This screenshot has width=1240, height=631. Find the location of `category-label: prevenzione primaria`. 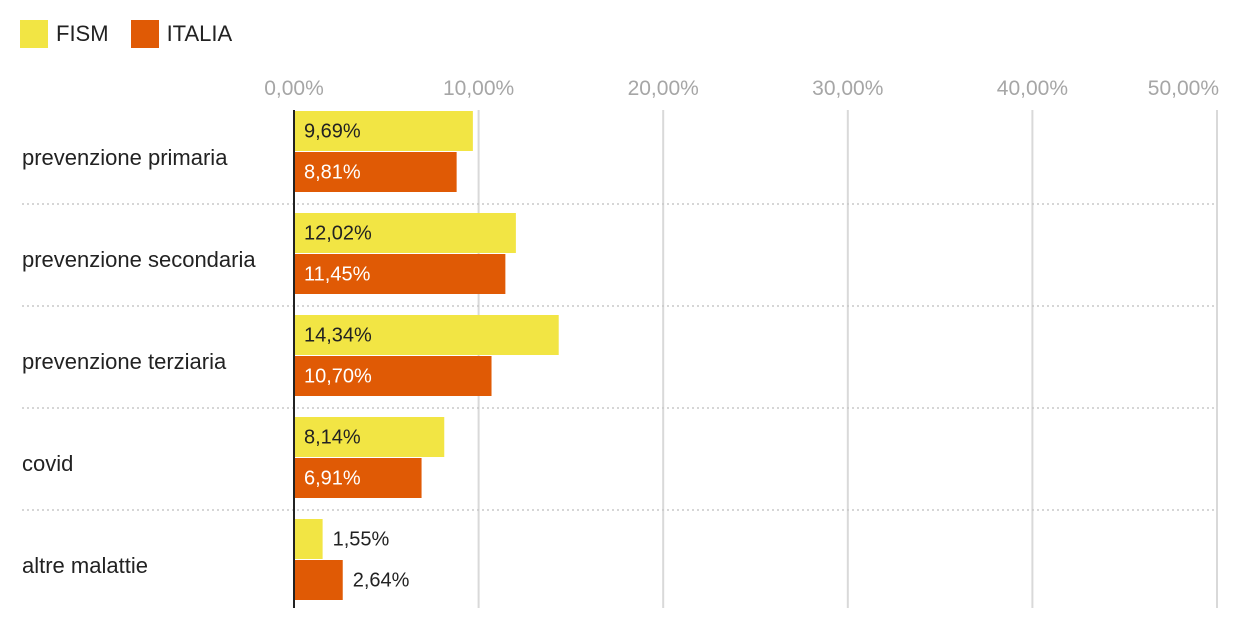

category-label: prevenzione primaria is located at coordinates (125, 157).